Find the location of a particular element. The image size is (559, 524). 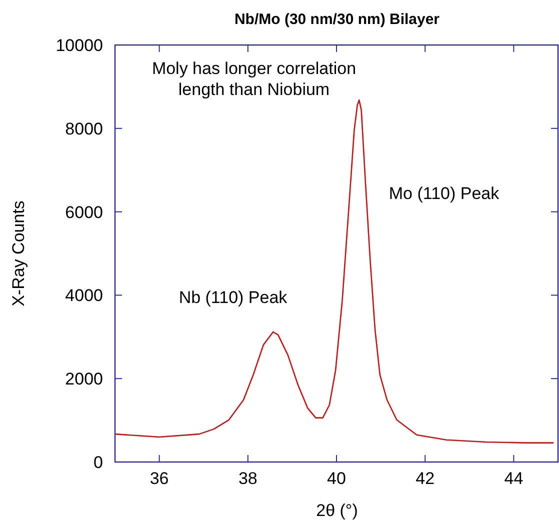

y-axis-title: X-Ray Counts is located at coordinates (18, 253).